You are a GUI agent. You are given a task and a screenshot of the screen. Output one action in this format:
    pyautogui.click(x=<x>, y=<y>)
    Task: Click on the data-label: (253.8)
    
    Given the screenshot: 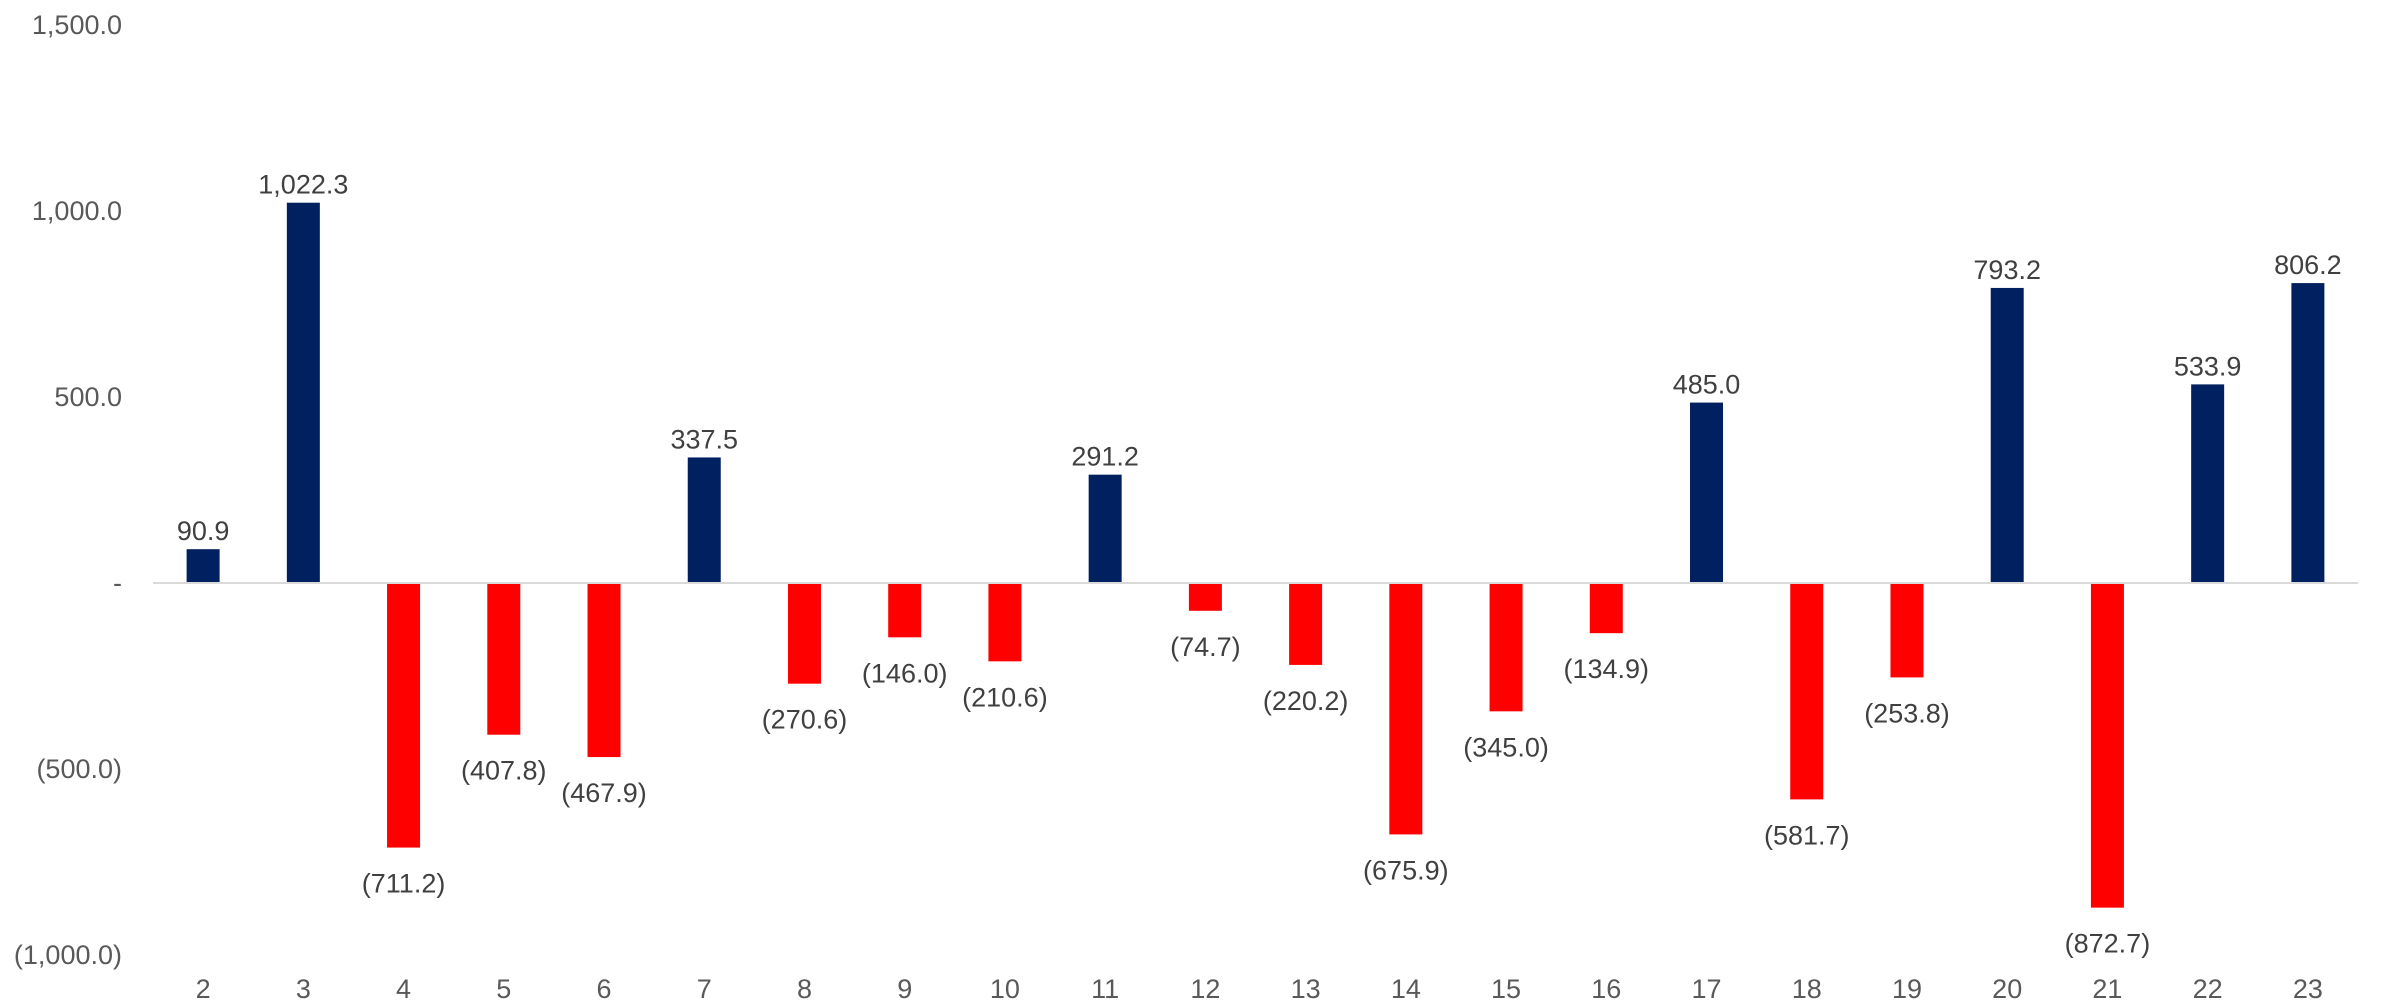 What is the action you would take?
    pyautogui.click(x=1907, y=713)
    